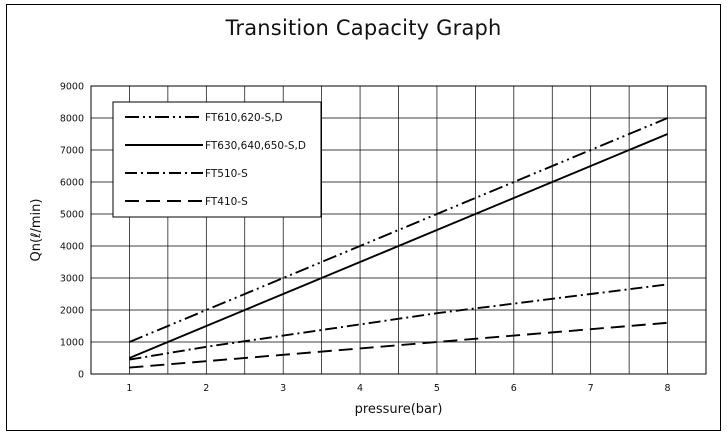 This screenshot has height=435, width=727. What do you see at coordinates (72, 119) in the screenshot?
I see `y-tick-label: 8000` at bounding box center [72, 119].